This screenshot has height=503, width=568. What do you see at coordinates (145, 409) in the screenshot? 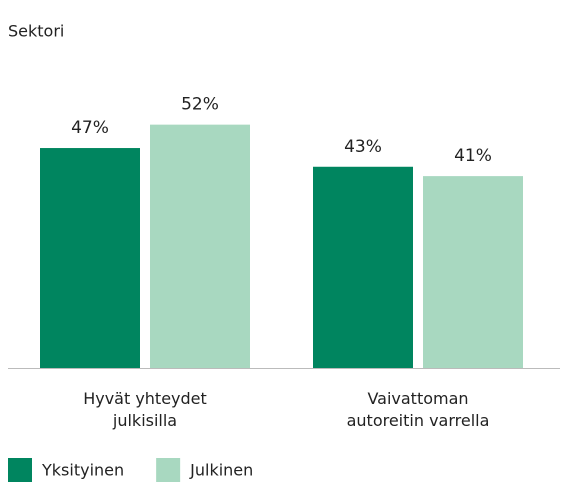
I see `x-tick-label: Hyvät yhteydet julkisilla` at bounding box center [145, 409].